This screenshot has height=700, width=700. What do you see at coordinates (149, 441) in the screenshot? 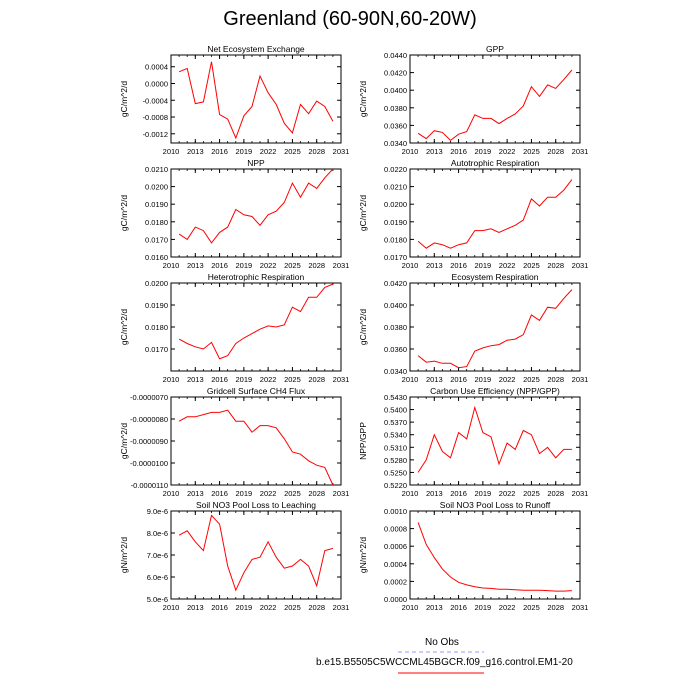
I see `y-tick-label: -0.0000090` at bounding box center [149, 441].